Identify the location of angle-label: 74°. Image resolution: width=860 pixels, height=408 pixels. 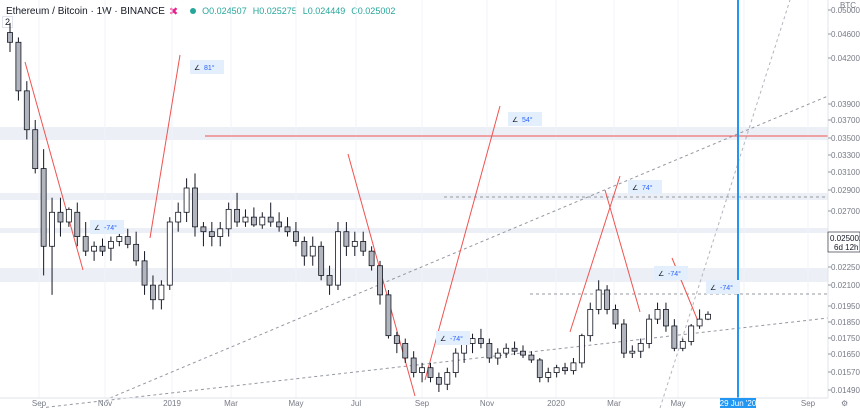
(647, 188).